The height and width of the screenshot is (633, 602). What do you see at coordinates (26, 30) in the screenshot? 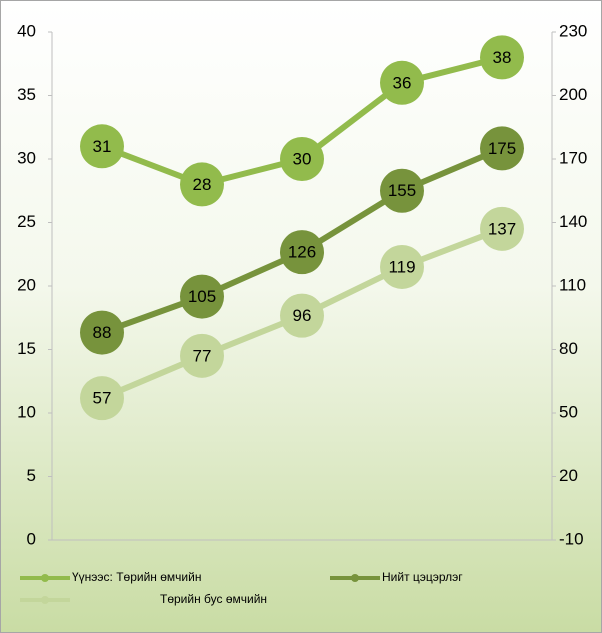
I see `y-tick-label: 40` at bounding box center [26, 30].